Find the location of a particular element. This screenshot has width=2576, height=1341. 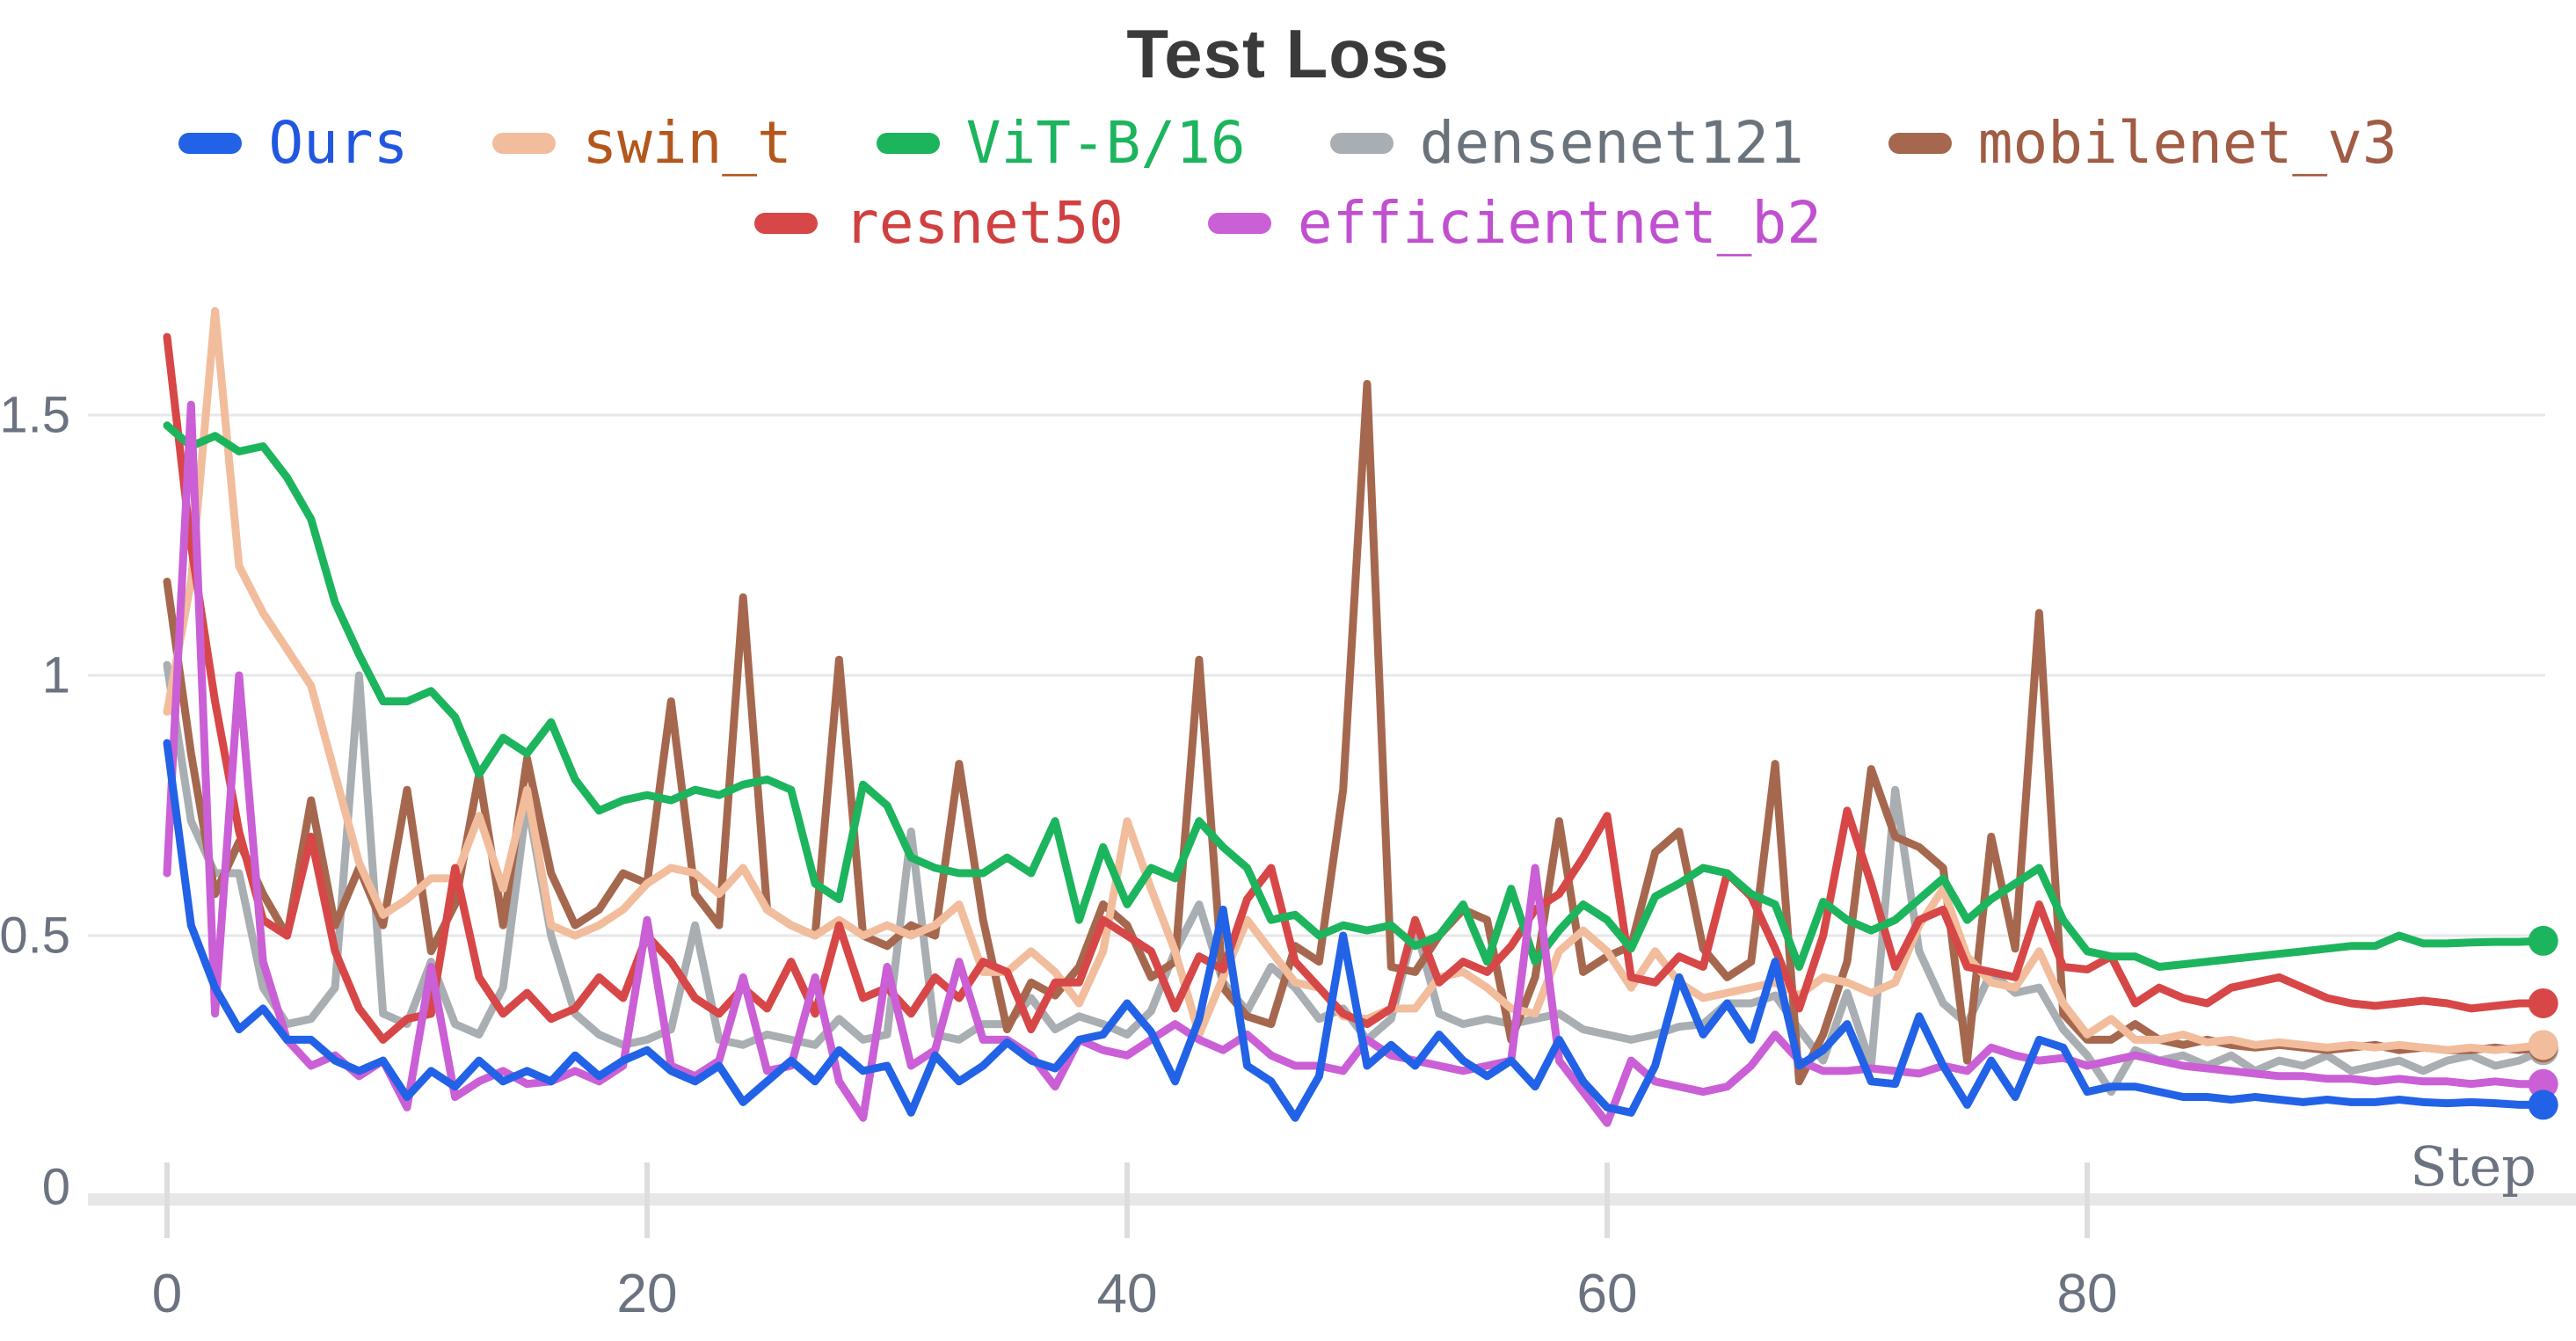

series-endpoint-ViT-B/16 is located at coordinates (2543, 941).